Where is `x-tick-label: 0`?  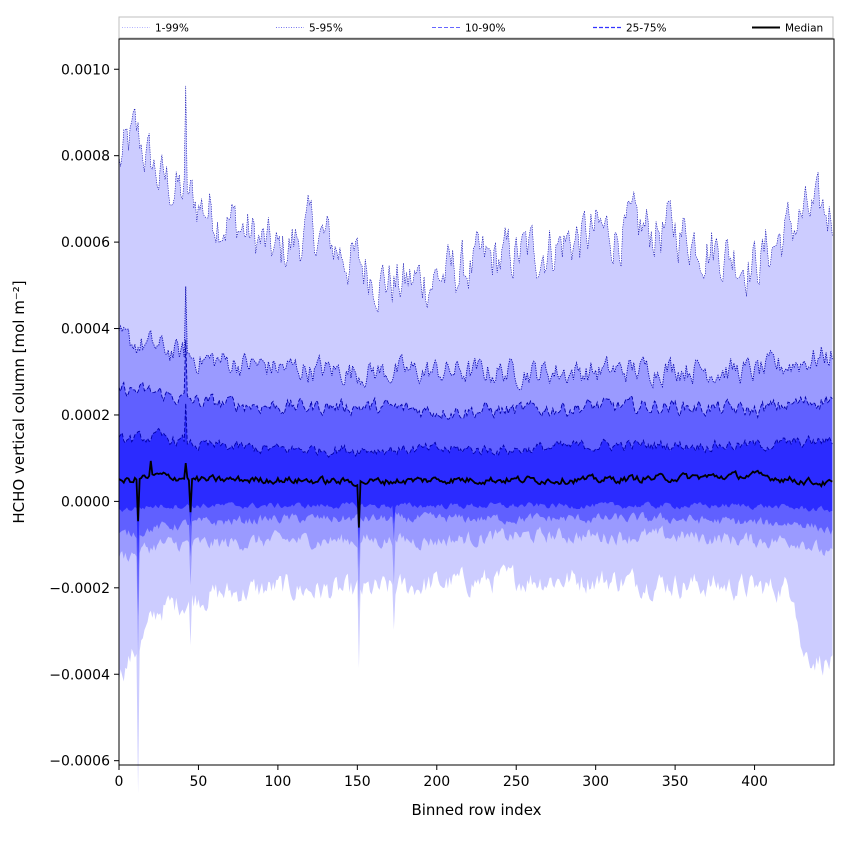 x-tick-label: 0 is located at coordinates (119, 782).